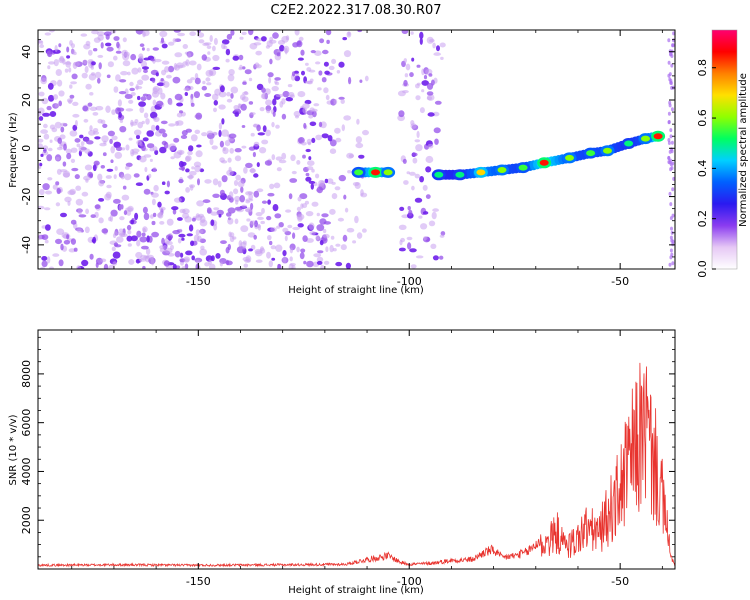  Describe the element at coordinates (356, 290) in the screenshot. I see `spectrogram-x-axis-title: Height of straight line (km)` at that location.